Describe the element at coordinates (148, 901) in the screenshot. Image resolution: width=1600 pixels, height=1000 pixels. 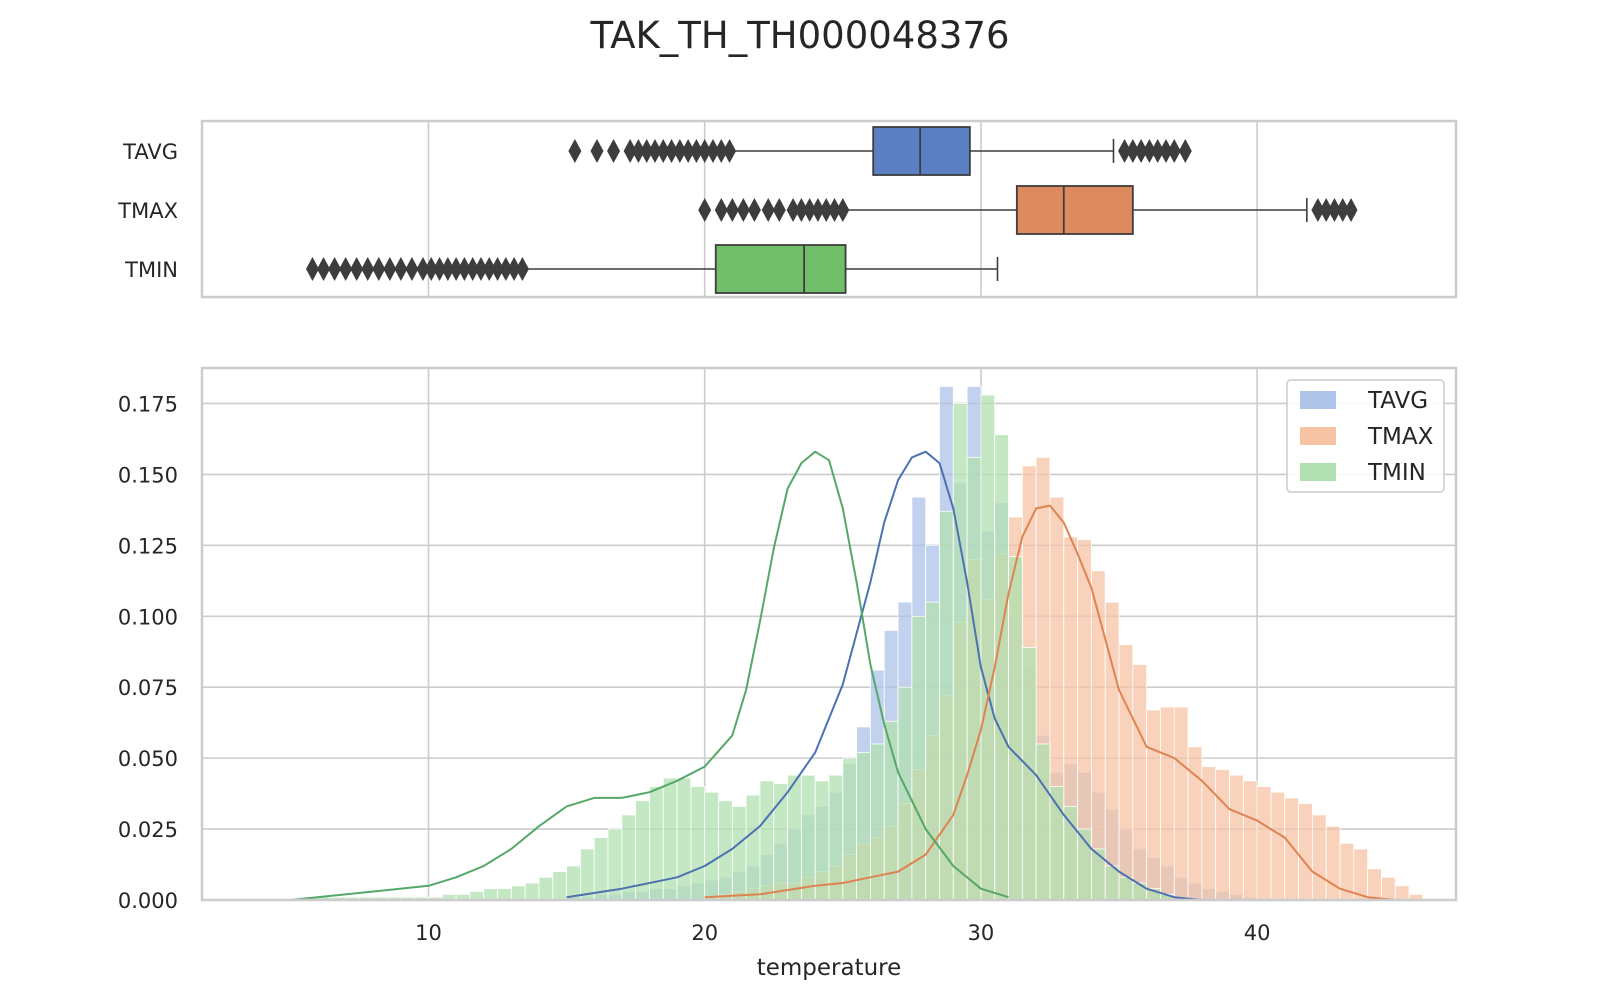
I see `y-tick-label: 0.000` at that location.